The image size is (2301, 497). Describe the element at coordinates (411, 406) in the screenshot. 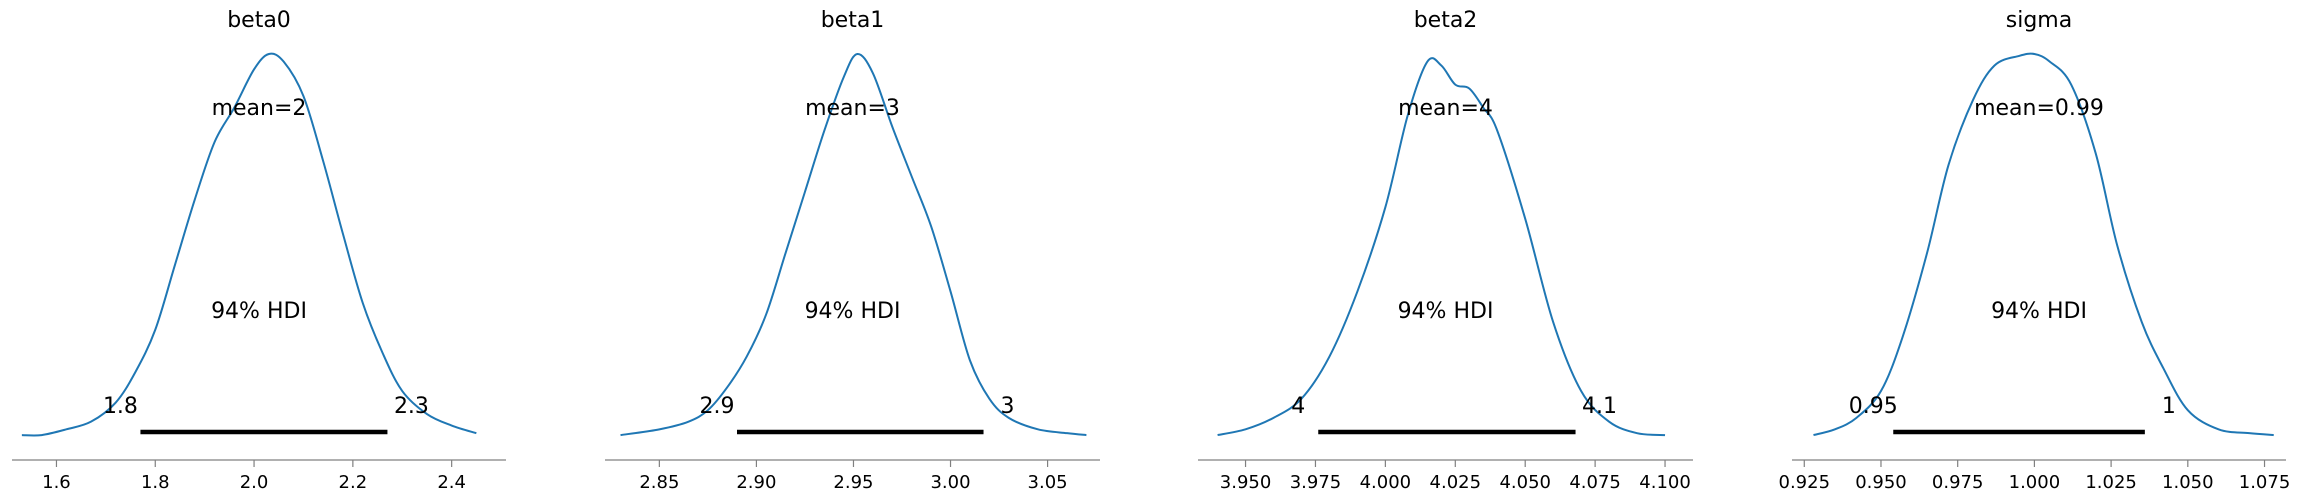

I see `hdi-high-label: 2.3` at that location.